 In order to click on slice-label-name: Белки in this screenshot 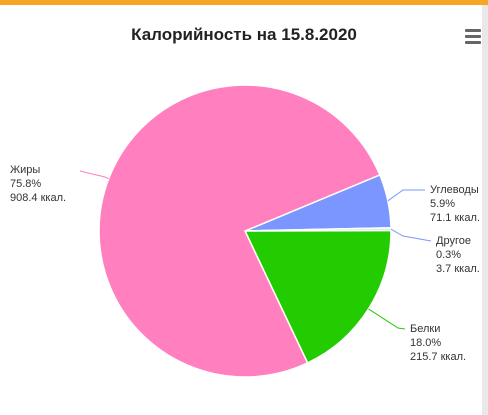, I will do `click(425, 329)`.